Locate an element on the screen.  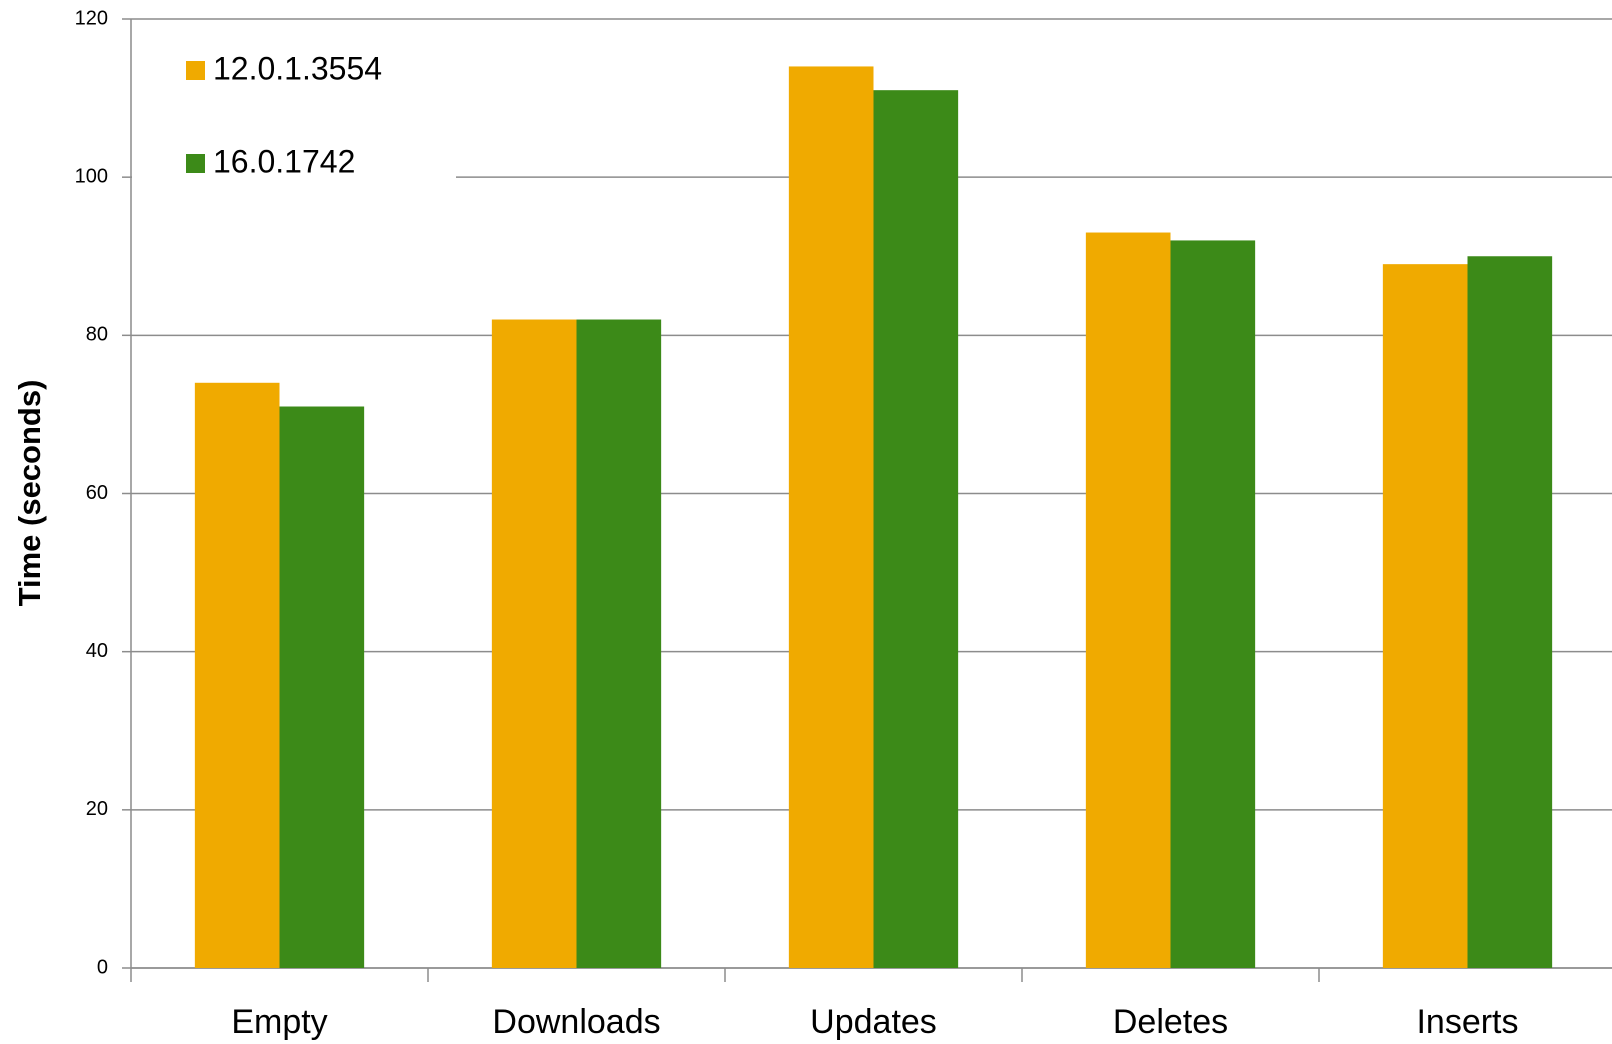
x-tick-label: Inserts is located at coordinates (1467, 1022).